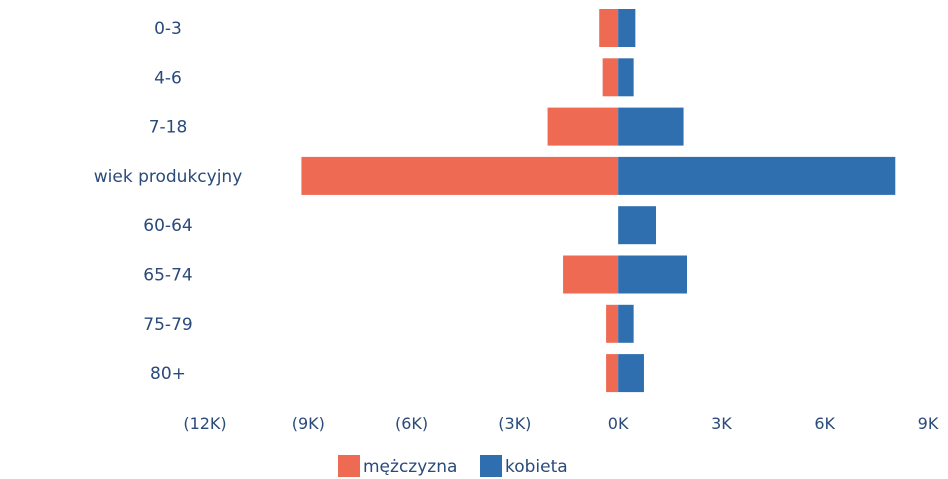 This screenshot has width=948, height=479. Describe the element at coordinates (168, 29) in the screenshot. I see `category-label-0: 0-3` at that location.